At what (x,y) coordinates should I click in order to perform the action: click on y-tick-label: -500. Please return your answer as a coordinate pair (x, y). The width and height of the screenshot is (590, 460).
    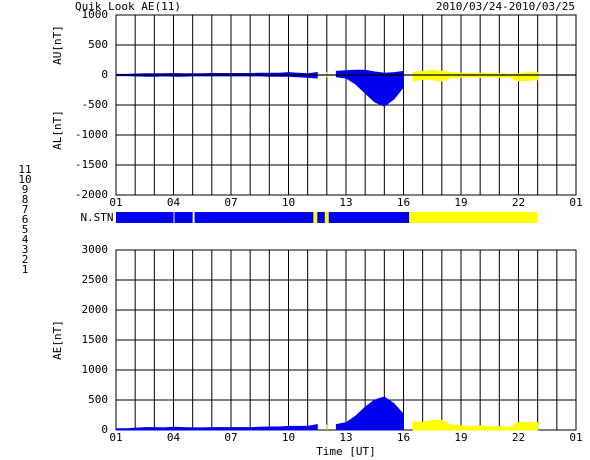
    Looking at the image, I should click on (95, 104).